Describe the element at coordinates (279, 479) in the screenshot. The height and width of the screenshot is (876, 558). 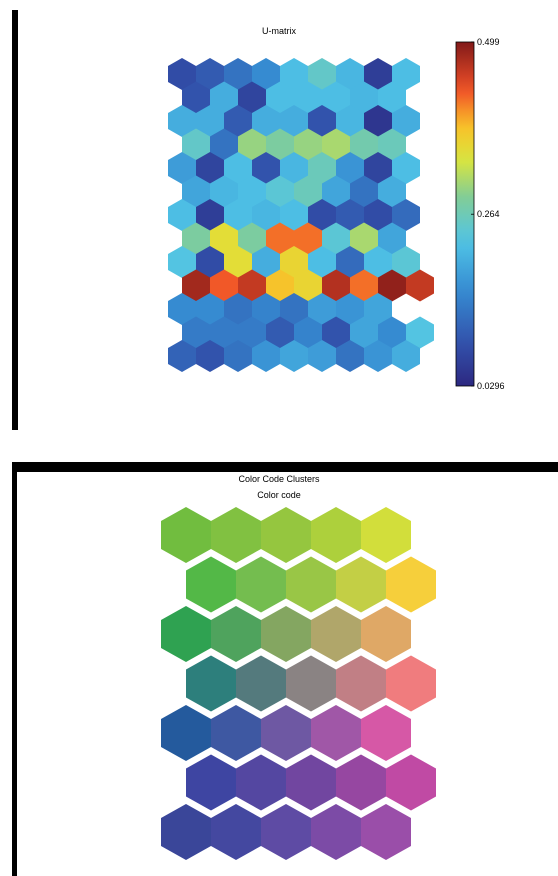
I see `chart-title: Color Code Clusters` at that location.